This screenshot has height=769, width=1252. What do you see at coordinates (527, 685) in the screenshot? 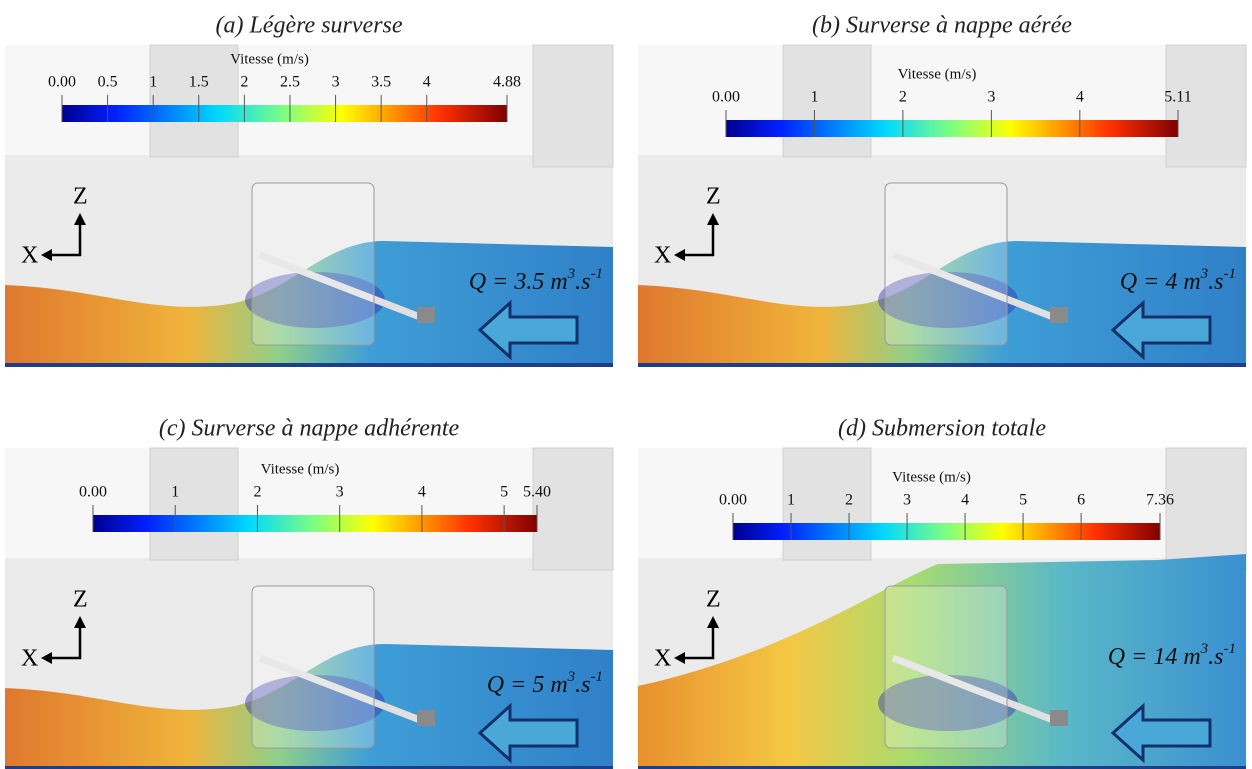
I see `flow-label-part: Q = 5 m` at bounding box center [527, 685].